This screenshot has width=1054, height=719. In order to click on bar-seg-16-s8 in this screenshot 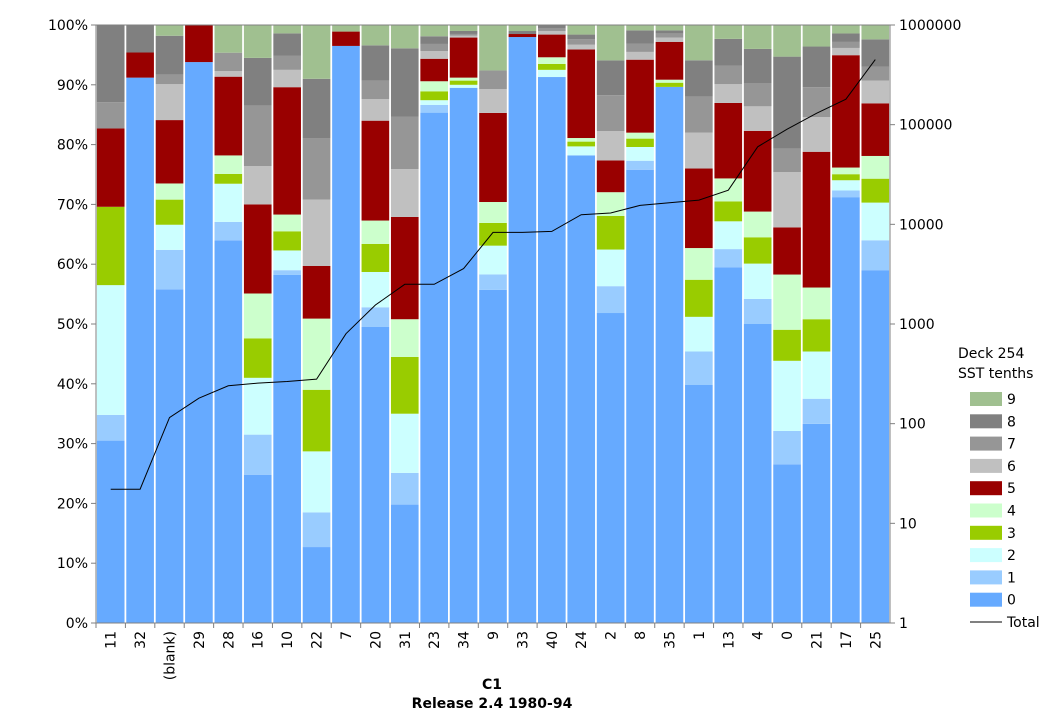, I will do `click(257, 81)`.